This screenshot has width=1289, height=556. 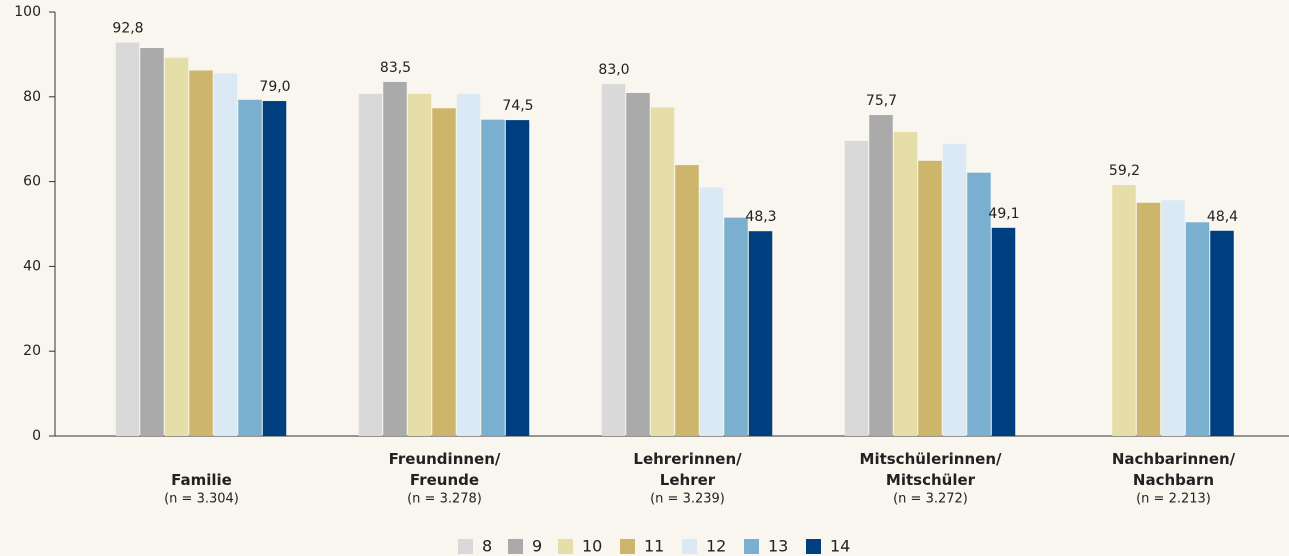 I want to click on y-tick-label: 100, so click(x=27, y=12).